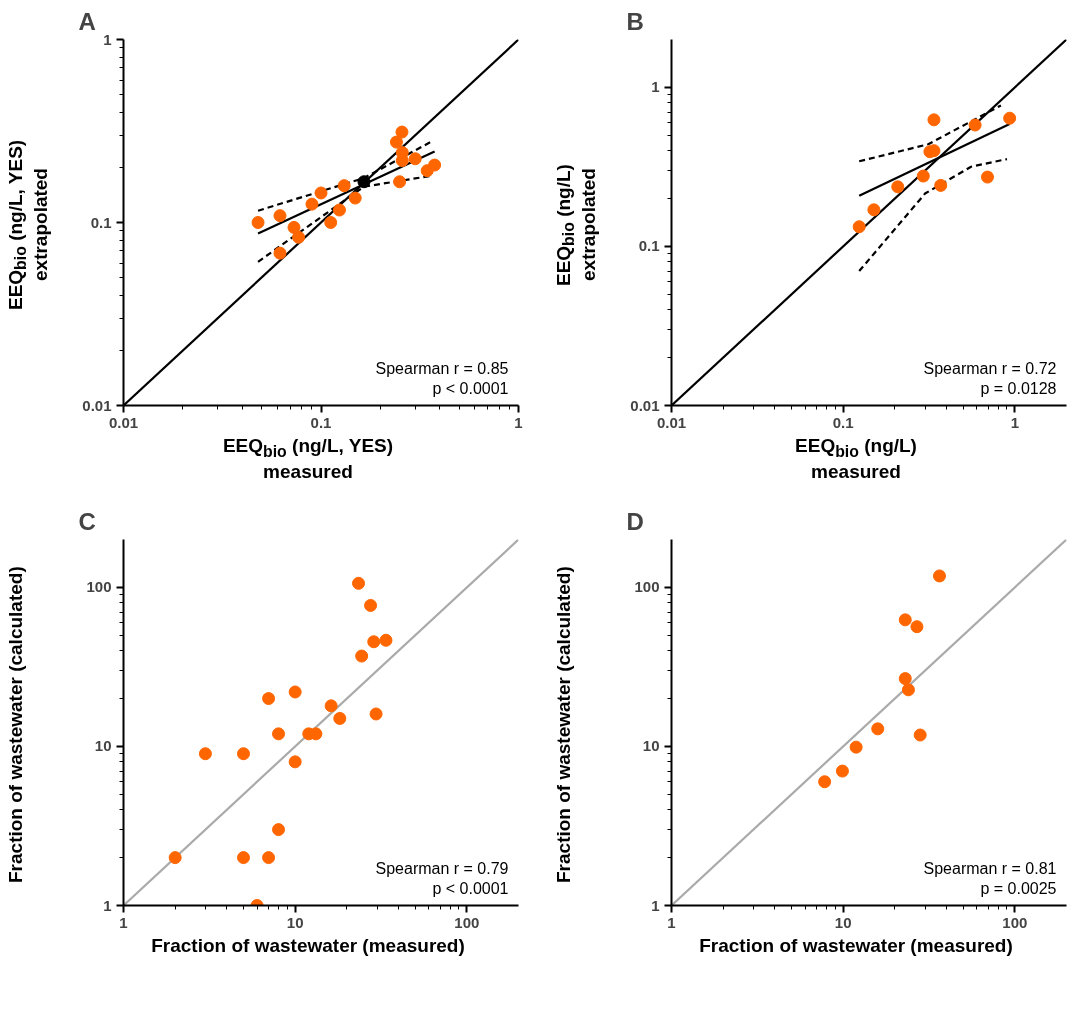  What do you see at coordinates (87, 21) in the screenshot?
I see `chart-title: A` at bounding box center [87, 21].